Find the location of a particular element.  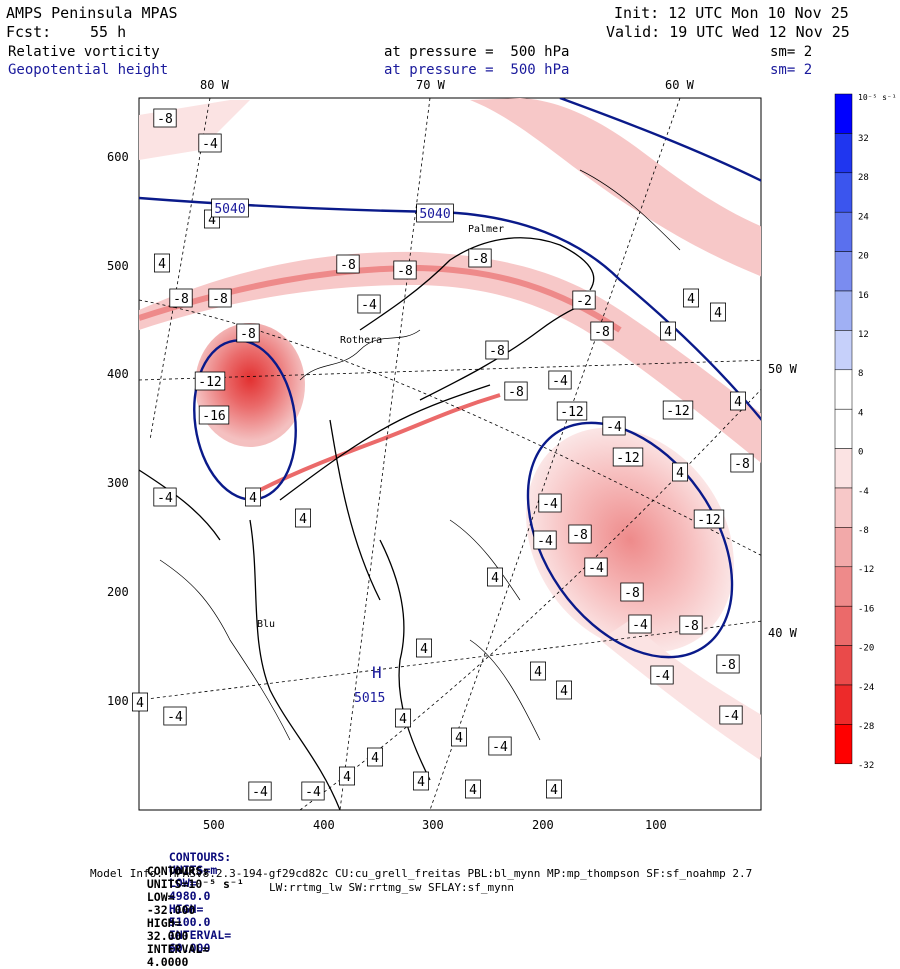

colorbar-tick-label: 32 is located at coordinates (863, 139).